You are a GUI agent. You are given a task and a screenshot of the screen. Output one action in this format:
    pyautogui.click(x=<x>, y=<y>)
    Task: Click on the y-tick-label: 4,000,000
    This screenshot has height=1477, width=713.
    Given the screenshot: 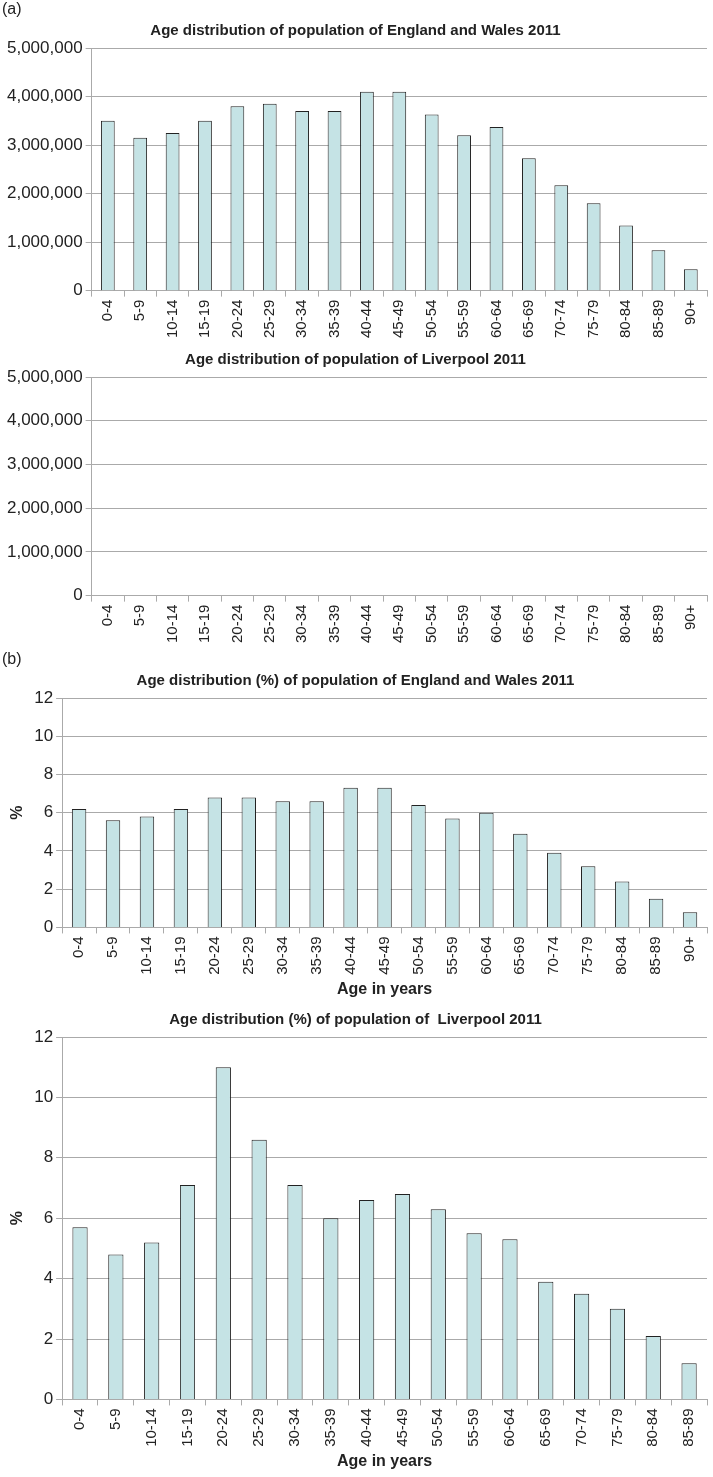 What is the action you would take?
    pyautogui.click(x=44, y=96)
    